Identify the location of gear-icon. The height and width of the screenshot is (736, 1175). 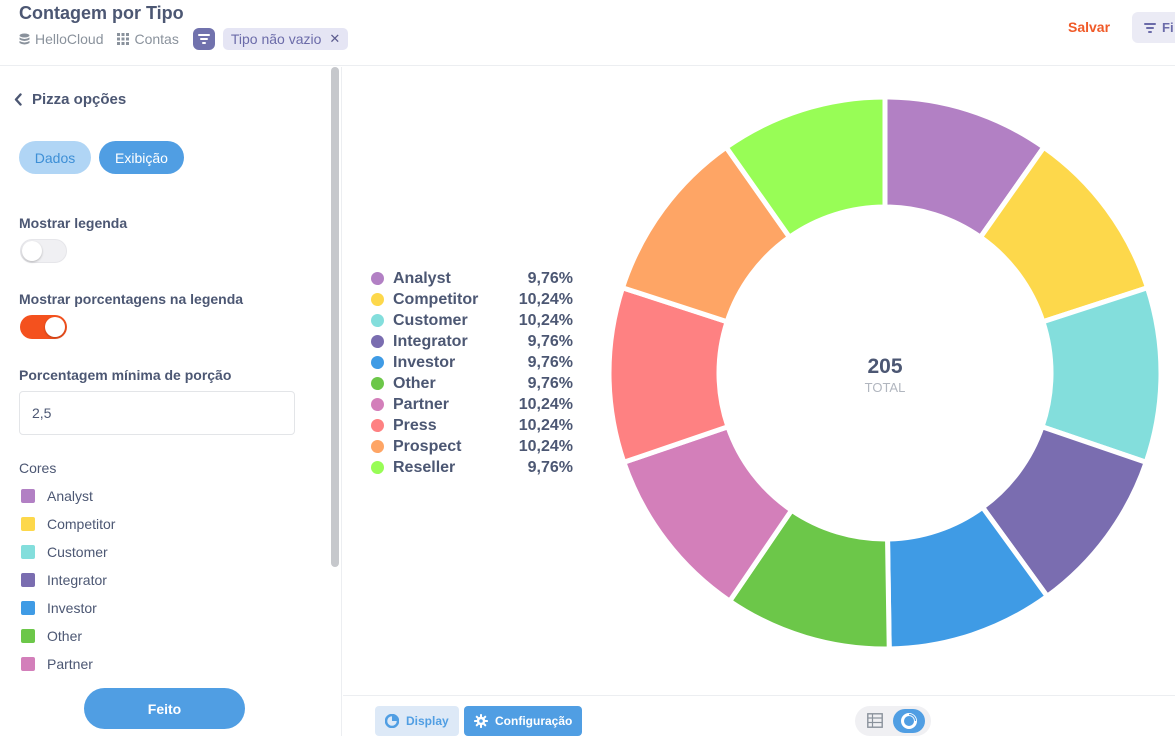
(481, 721).